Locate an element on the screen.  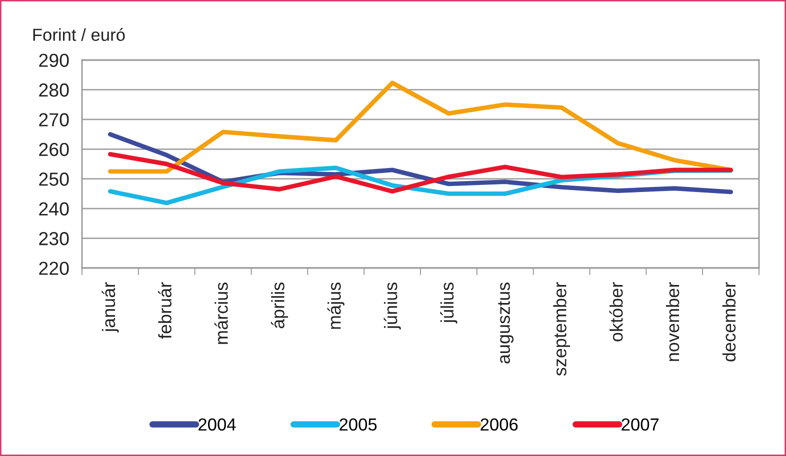
y-tick-label: 270 is located at coordinates (54, 119).